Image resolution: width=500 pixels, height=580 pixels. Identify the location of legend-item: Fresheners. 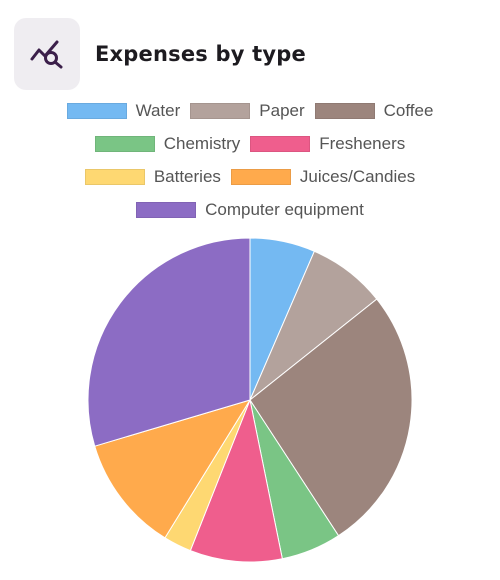
(327, 144).